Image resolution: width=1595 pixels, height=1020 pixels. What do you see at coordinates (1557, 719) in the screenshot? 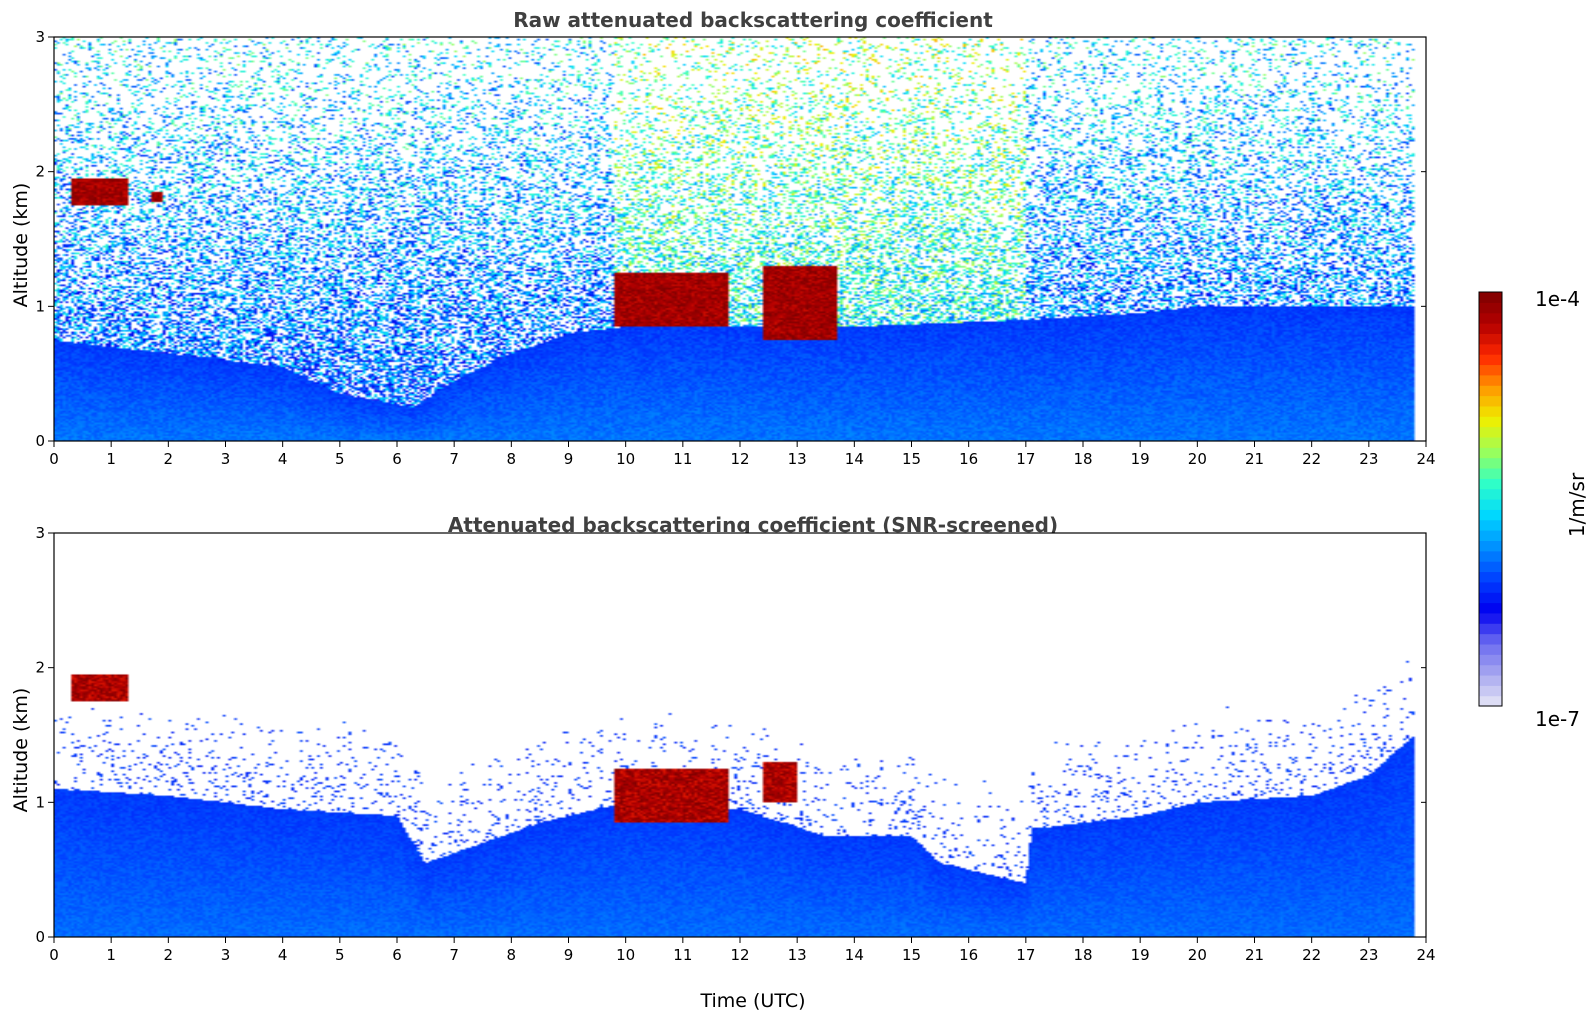
I see `colorbar-min-label: 1e-7` at bounding box center [1557, 719].